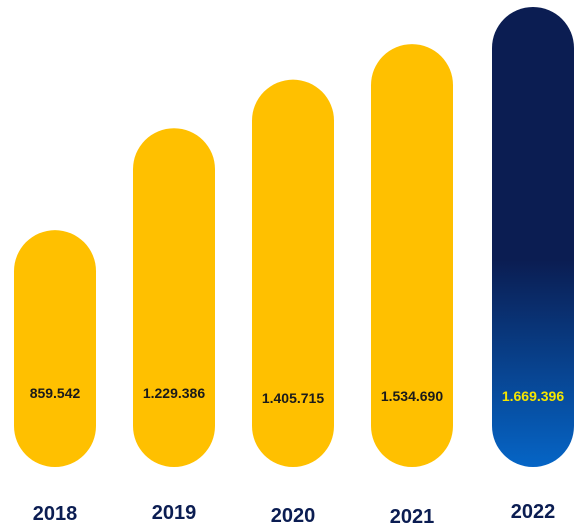  What do you see at coordinates (174, 393) in the screenshot?
I see `value-label-2019: 1.229.386` at bounding box center [174, 393].